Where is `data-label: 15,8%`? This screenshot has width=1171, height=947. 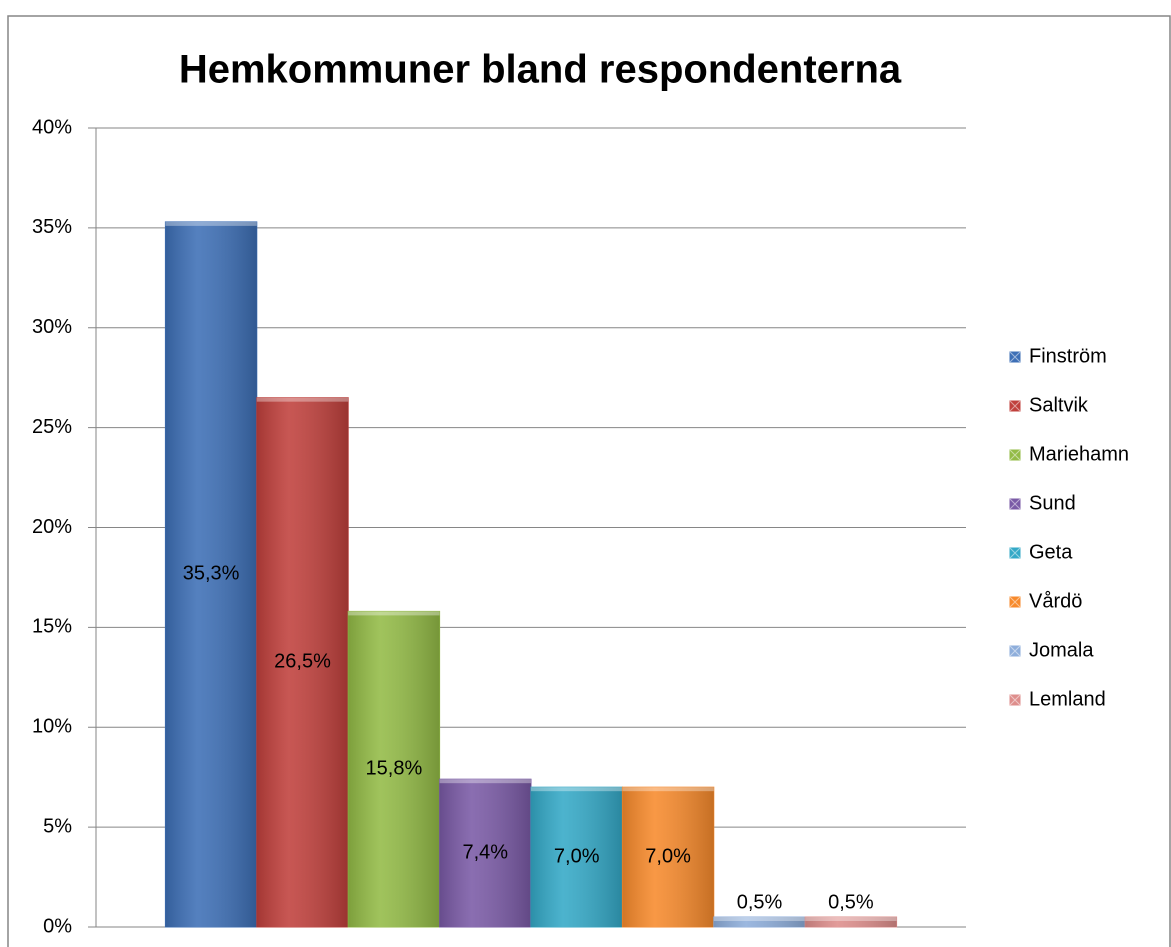 data-label: 15,8% is located at coordinates (394, 768).